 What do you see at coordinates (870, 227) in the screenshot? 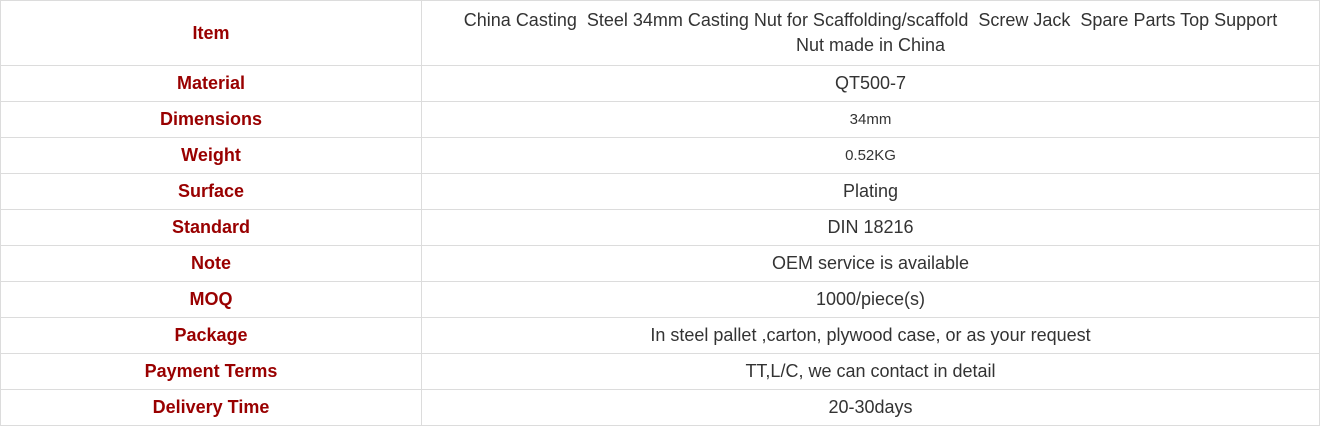
I see `spec-value: DIN 18216` at bounding box center [870, 227].